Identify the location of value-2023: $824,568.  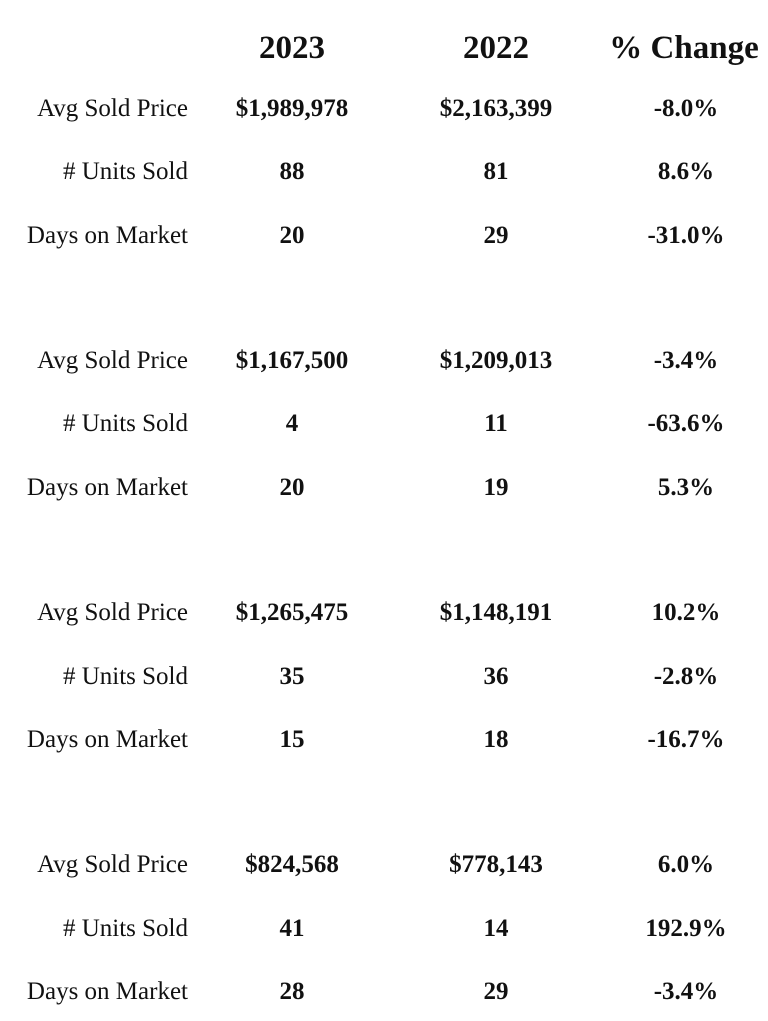
(292, 864).